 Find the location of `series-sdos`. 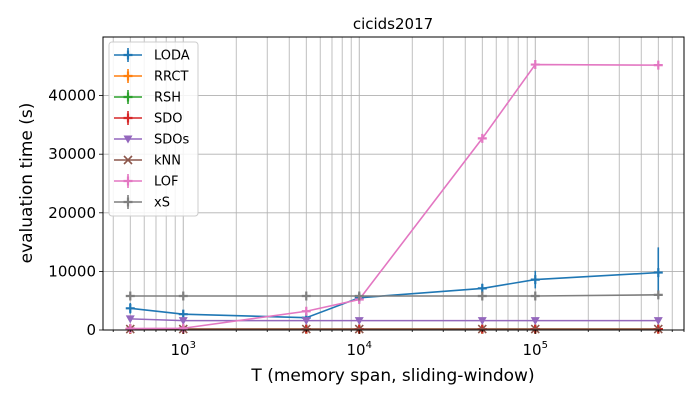

series-sdos is located at coordinates (394, 320).